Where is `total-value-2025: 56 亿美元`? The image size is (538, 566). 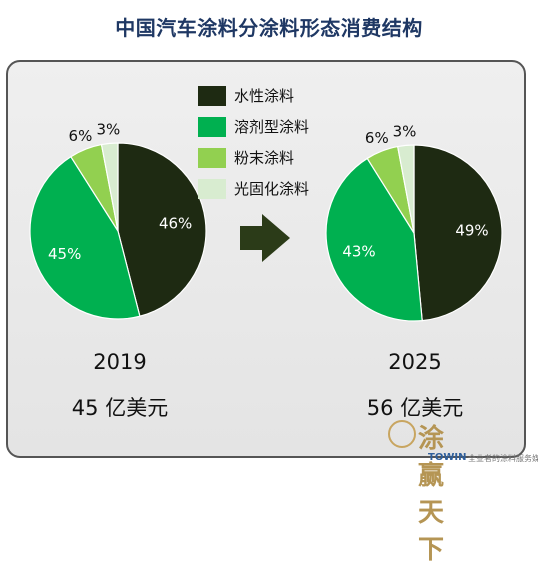 total-value-2025: 56 亿美元 is located at coordinates (415, 408).